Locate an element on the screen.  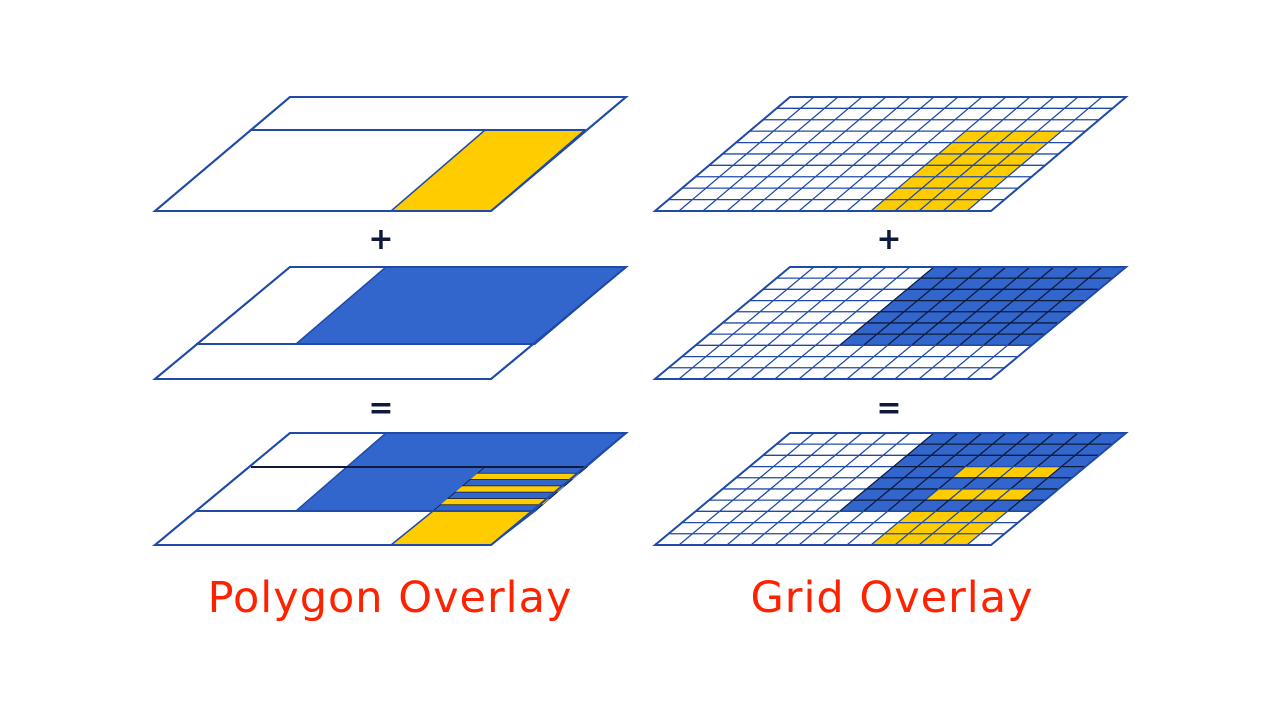
plus-operator-right: + is located at coordinates (888, 239).